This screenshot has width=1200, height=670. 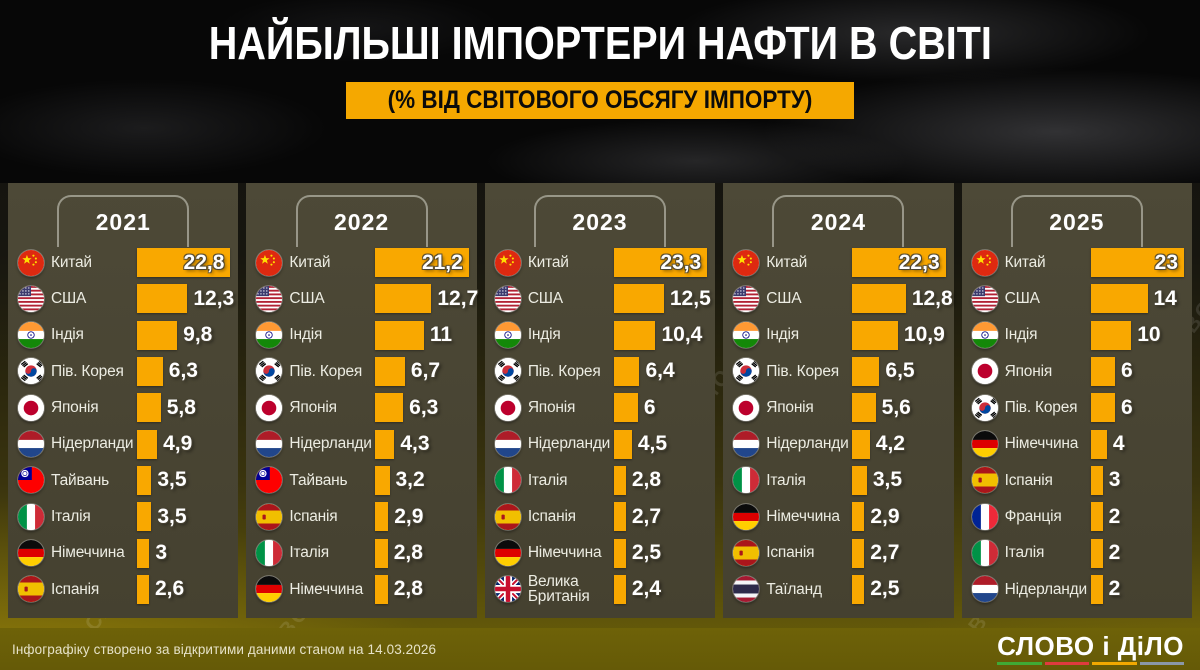 I want to click on country-row: Таїланд 2,5, so click(x=839, y=589).